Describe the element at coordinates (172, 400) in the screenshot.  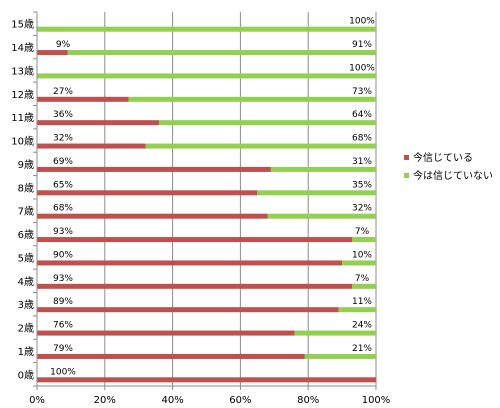
I see `x-tick-label: 40%` at that location.